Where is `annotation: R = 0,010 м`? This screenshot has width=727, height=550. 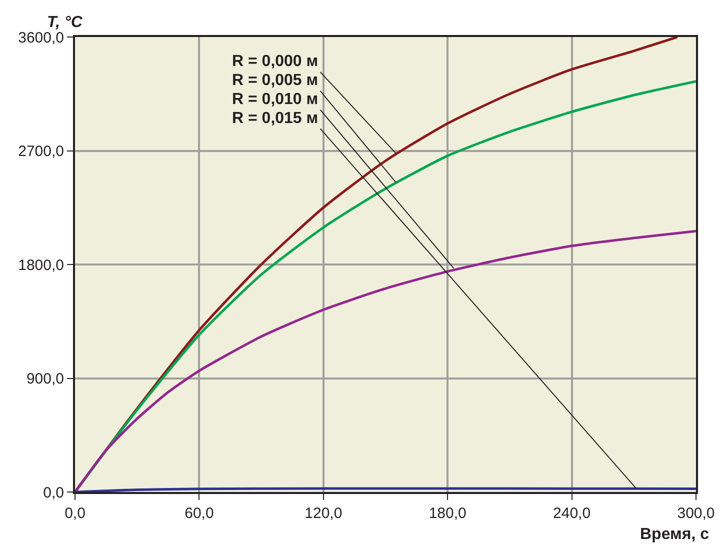
annotation: R = 0,010 м is located at coordinates (275, 99).